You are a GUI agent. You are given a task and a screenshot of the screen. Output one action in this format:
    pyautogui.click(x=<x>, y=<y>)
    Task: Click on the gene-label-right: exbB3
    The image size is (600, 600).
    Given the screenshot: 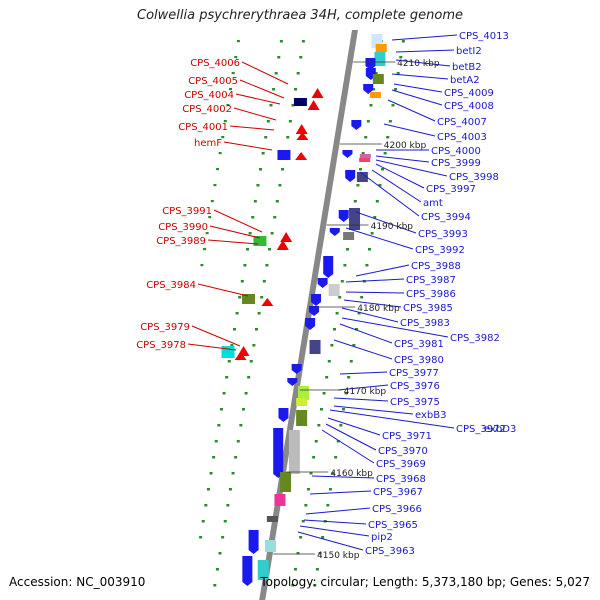 What is the action you would take?
    pyautogui.click(x=430, y=415)
    